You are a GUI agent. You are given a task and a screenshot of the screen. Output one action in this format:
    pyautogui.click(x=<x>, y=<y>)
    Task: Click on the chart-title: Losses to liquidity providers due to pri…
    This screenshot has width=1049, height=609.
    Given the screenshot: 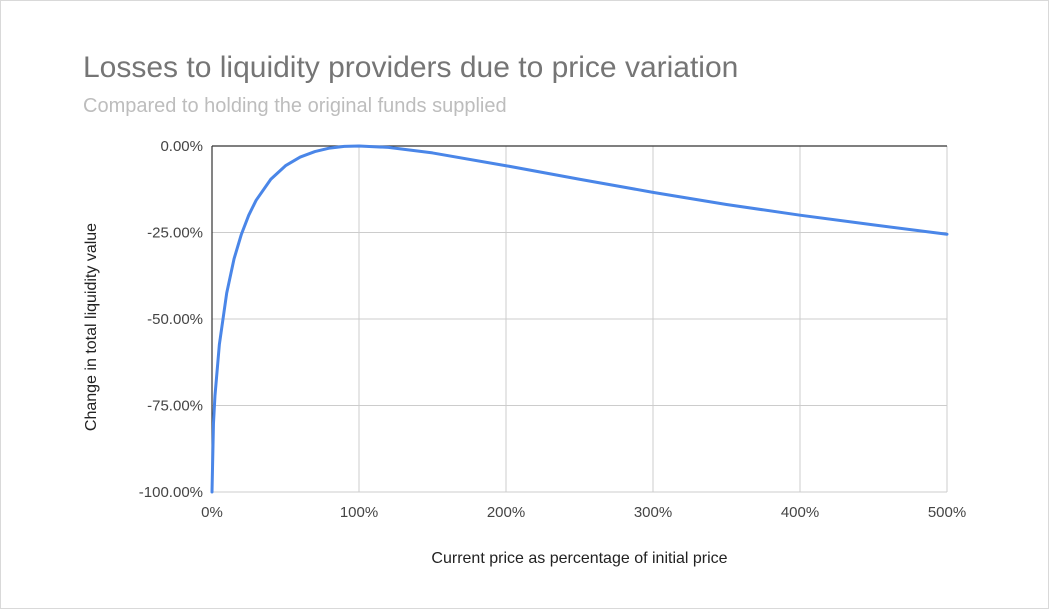 What is the action you would take?
    pyautogui.click(x=411, y=67)
    